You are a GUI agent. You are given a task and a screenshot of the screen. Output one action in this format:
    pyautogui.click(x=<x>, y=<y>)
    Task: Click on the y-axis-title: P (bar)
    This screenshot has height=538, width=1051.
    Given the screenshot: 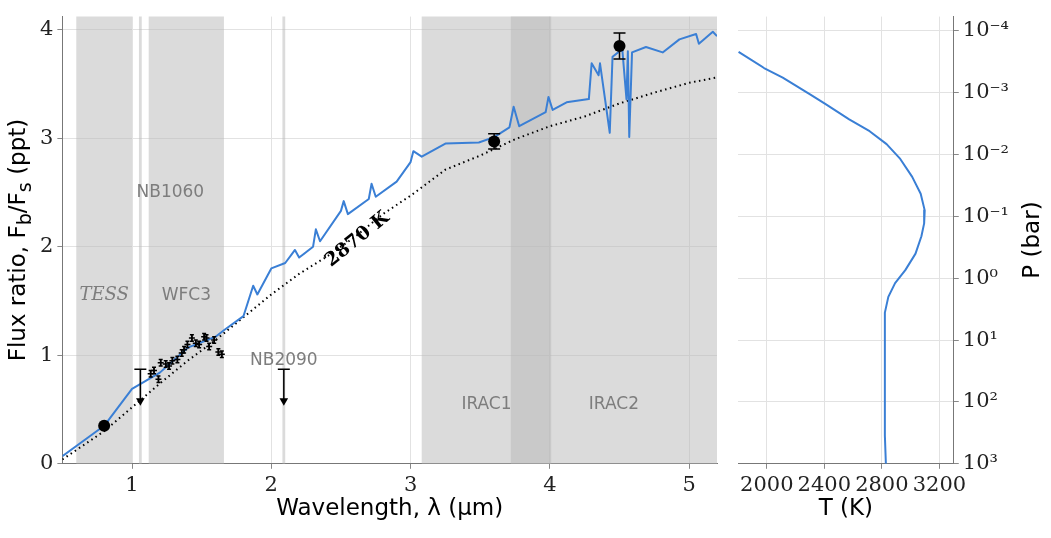 What is the action you would take?
    pyautogui.click(x=1031, y=240)
    